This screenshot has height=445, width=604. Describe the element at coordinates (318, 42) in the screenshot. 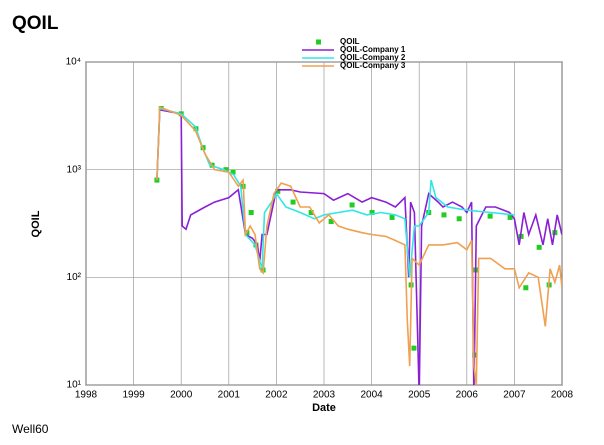

I see `legend-marker` at that location.